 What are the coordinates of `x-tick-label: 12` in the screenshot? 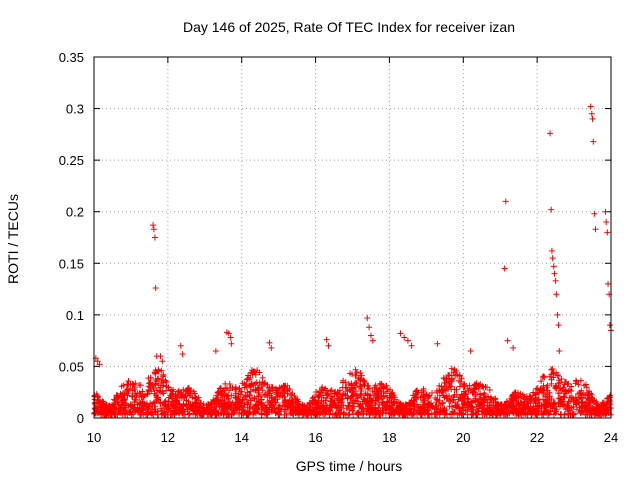 It's located at (168, 437).